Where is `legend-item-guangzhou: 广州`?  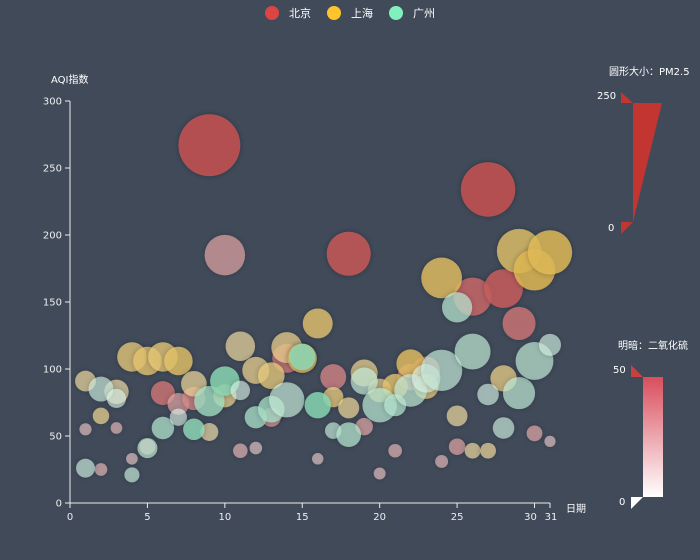
legend-item-guangzhou: 广州 is located at coordinates (412, 13).